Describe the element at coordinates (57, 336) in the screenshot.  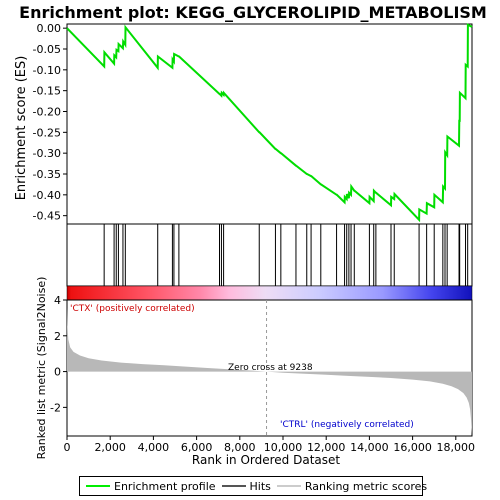
I see `metric-y-tick-label: 2` at that location.